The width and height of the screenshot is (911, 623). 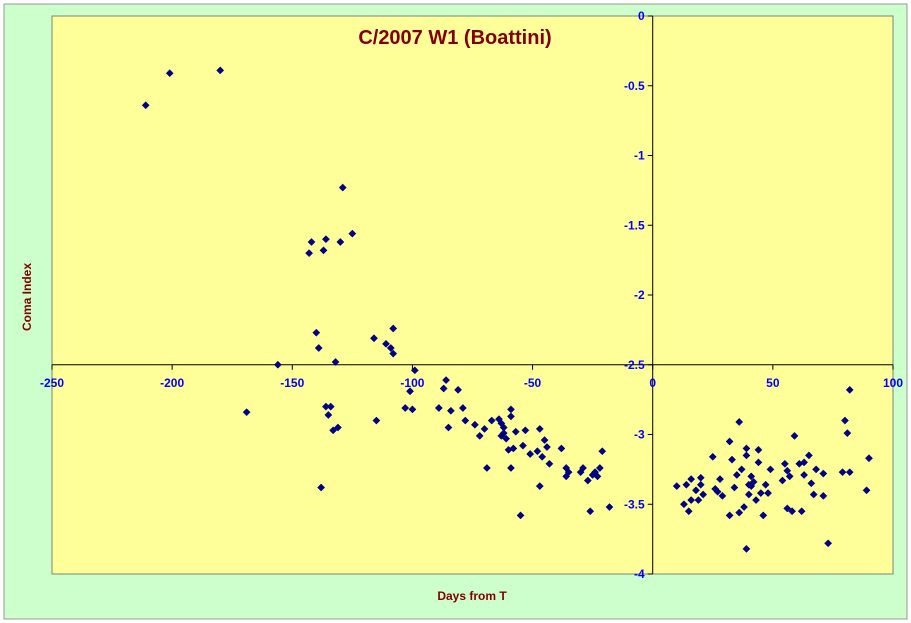 I want to click on y-tick-label: -3, so click(x=639, y=435).